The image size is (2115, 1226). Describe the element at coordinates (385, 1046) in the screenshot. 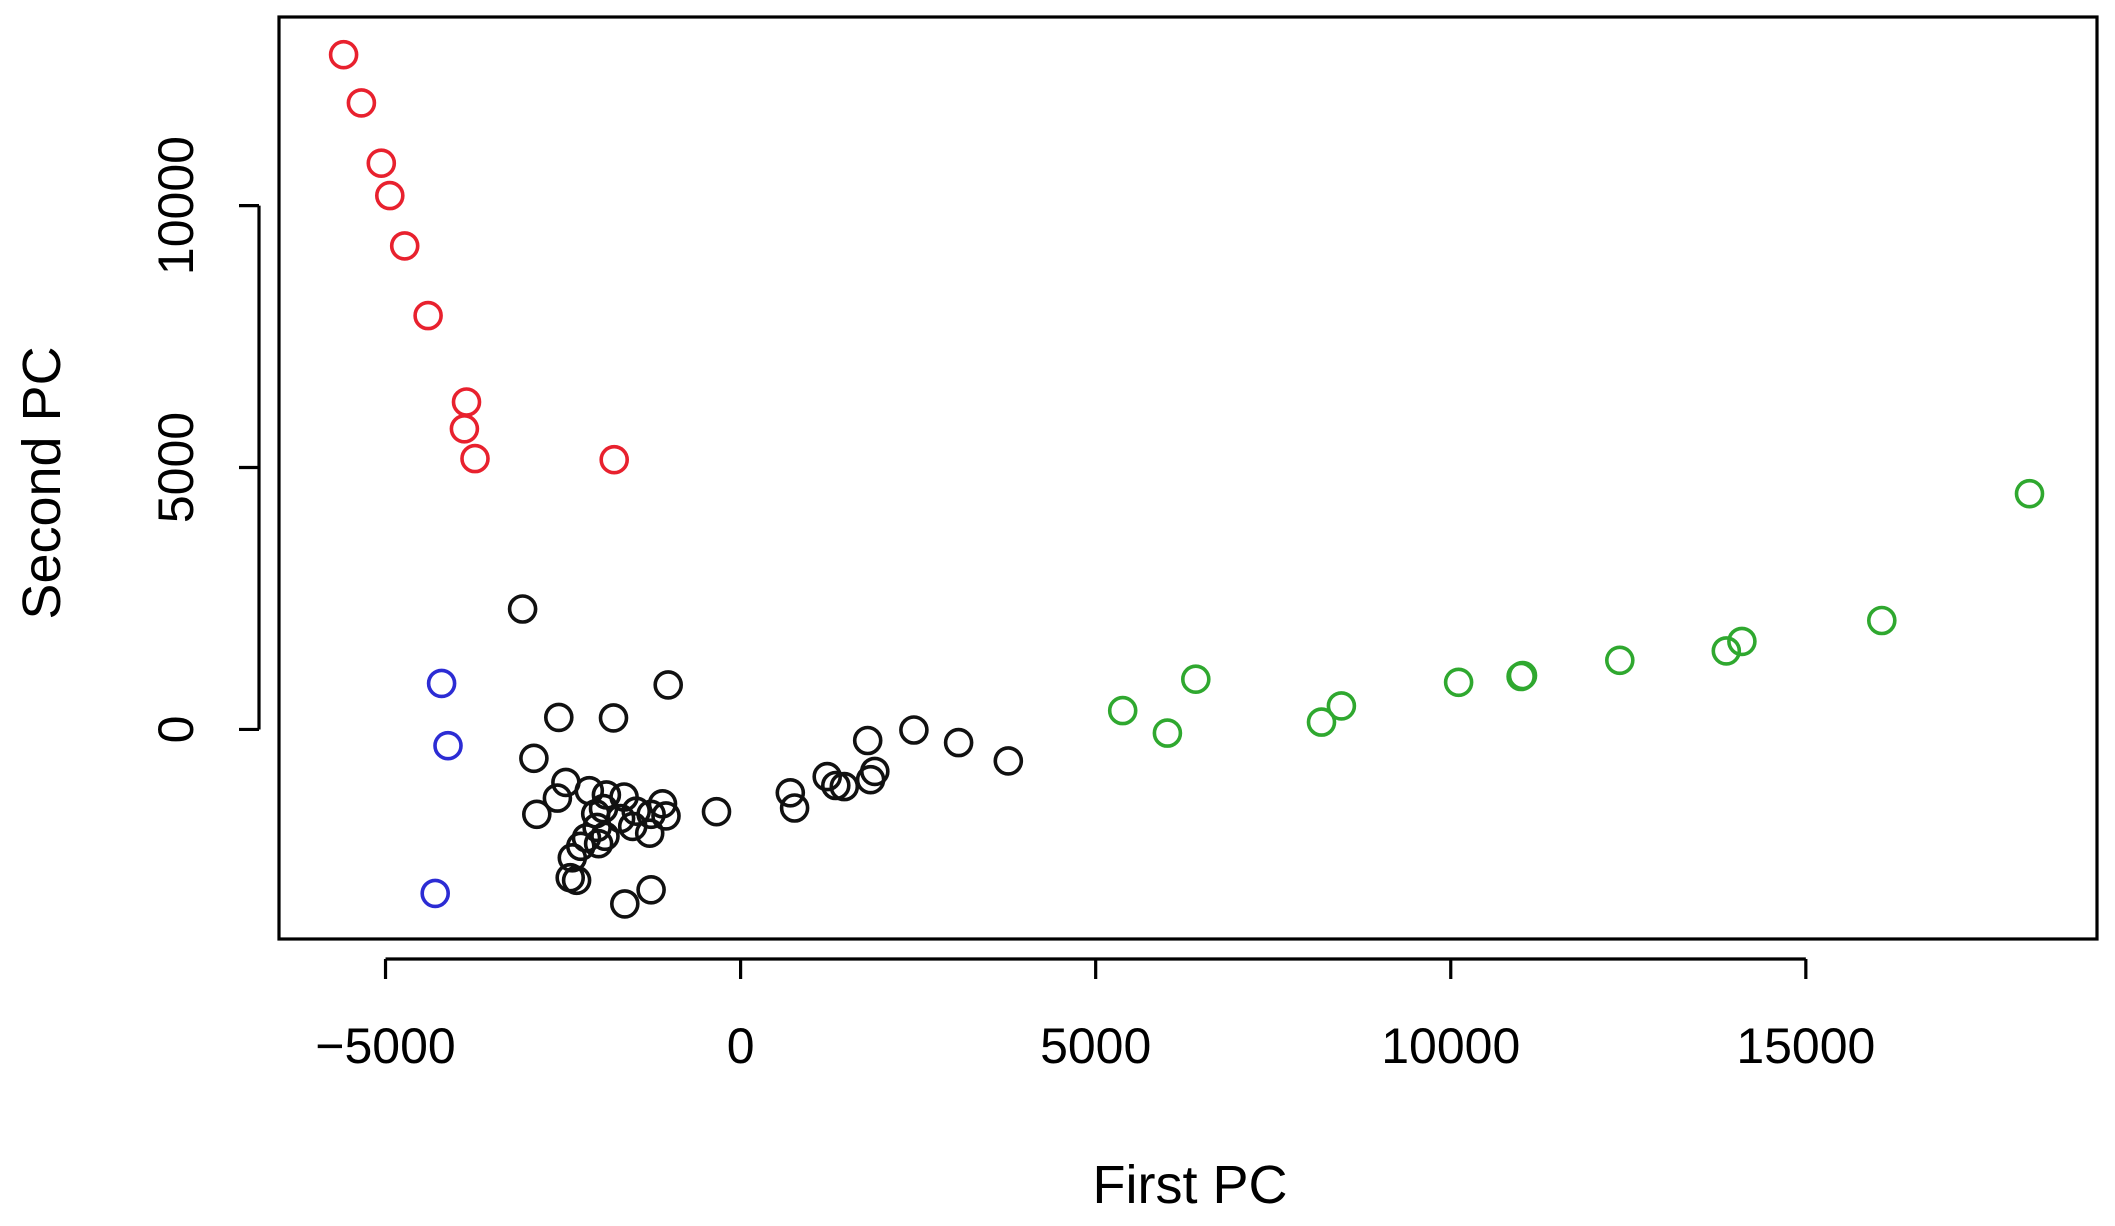

I see `x-tick-label: −5000` at that location.